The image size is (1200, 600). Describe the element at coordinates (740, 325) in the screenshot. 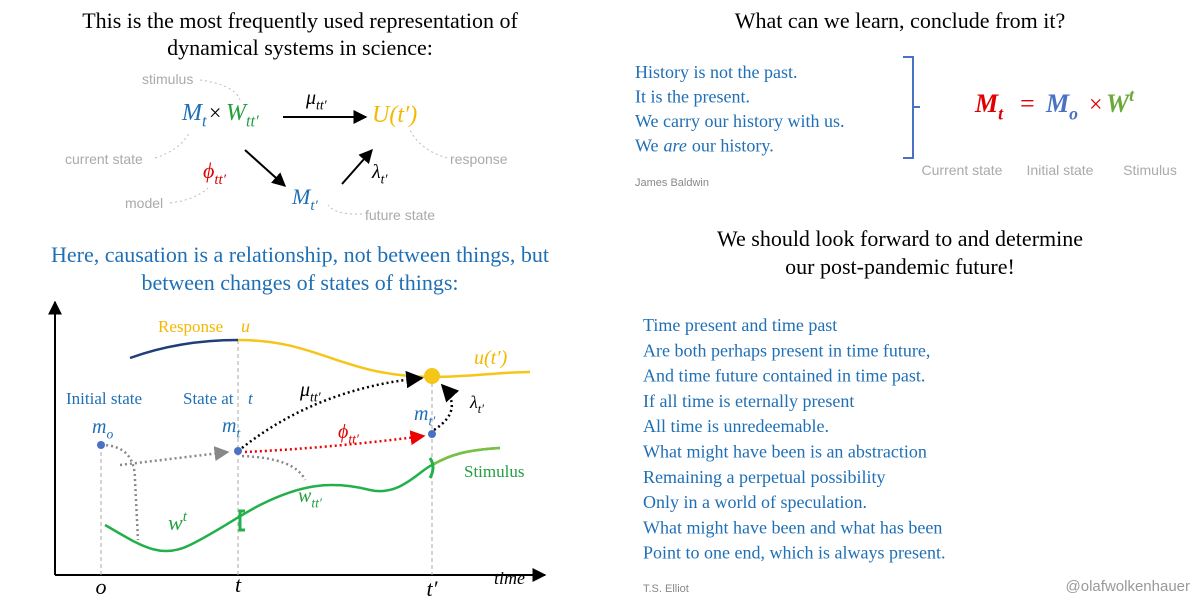

I see `poem-line: Time present and time past` at that location.